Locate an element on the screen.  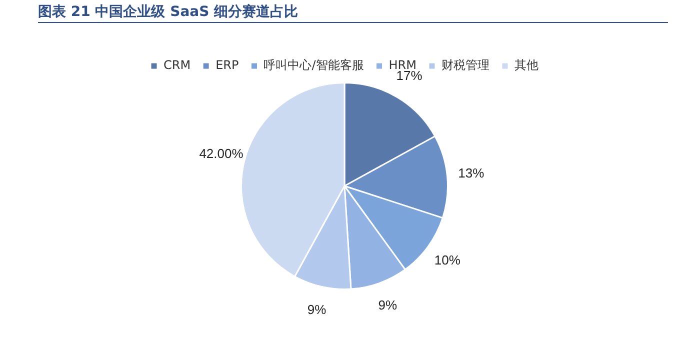
data-label: 10% is located at coordinates (447, 260).